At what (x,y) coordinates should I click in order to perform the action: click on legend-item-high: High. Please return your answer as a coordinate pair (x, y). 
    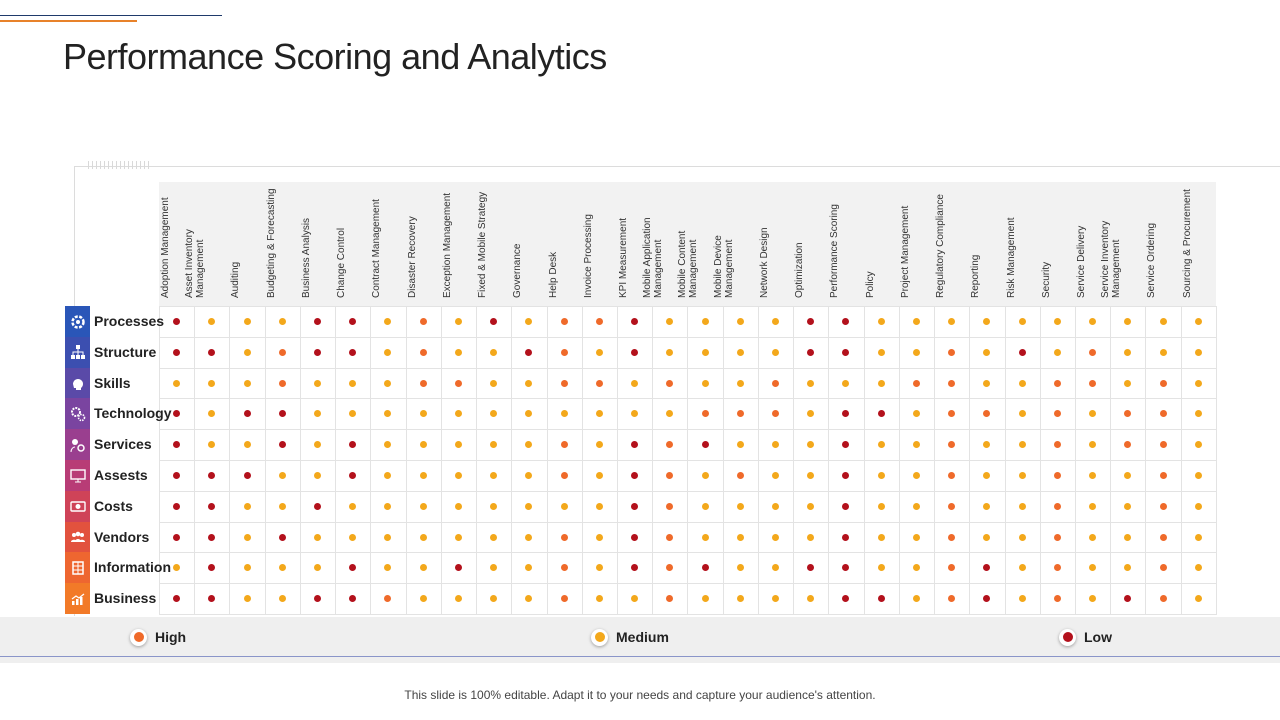
    Looking at the image, I should click on (158, 637).